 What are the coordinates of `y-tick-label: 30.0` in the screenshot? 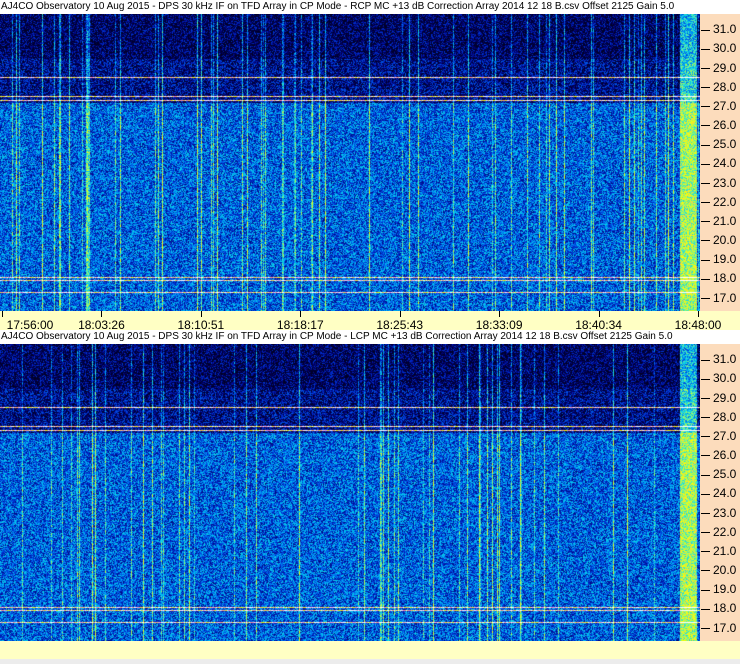 It's located at (718, 378).